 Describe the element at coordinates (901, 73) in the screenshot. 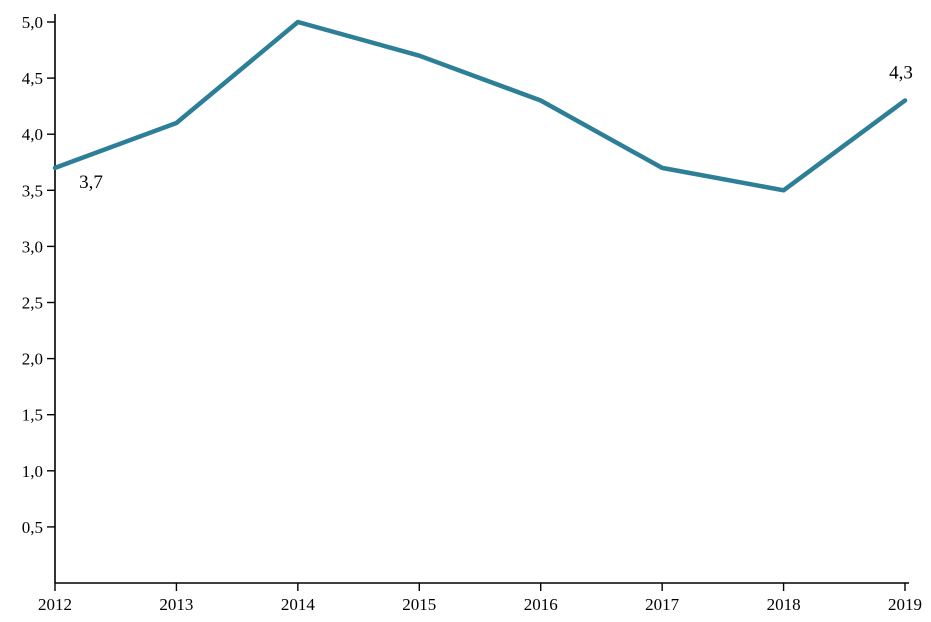

I see `data-point-label: 4,3` at that location.